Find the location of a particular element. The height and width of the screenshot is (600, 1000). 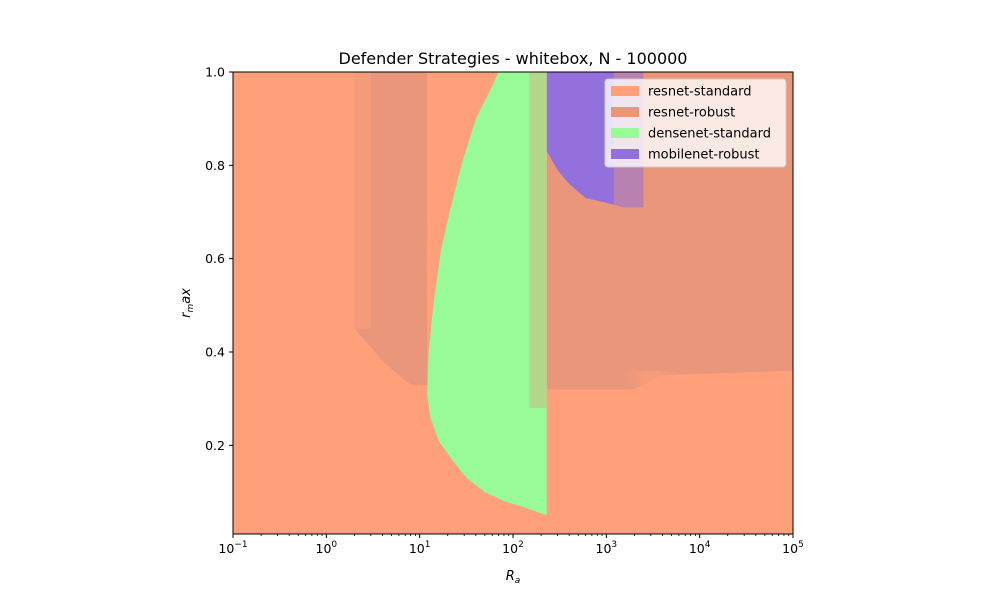

region-band-edge is located at coordinates (650, 380).